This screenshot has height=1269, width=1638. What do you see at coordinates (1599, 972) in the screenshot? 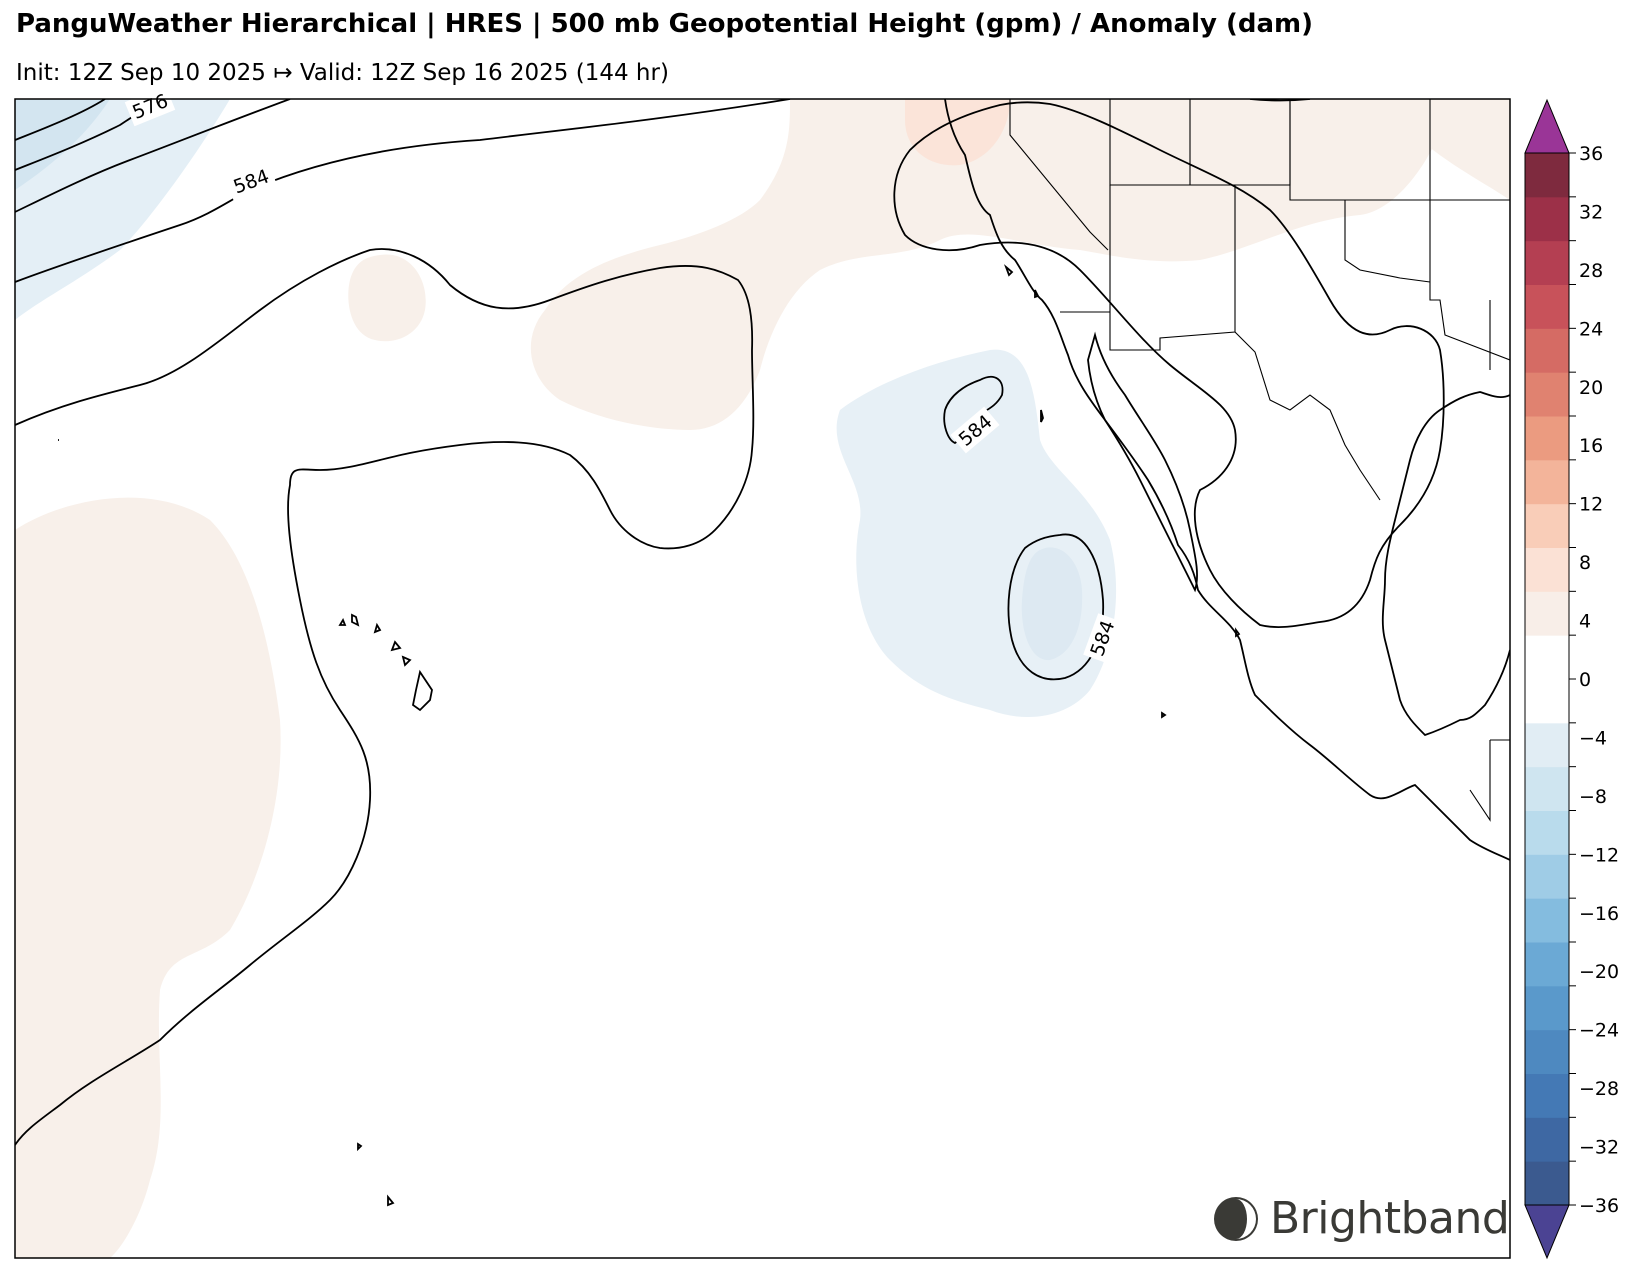
I see `colorbar-tick-label: −20` at bounding box center [1599, 972].